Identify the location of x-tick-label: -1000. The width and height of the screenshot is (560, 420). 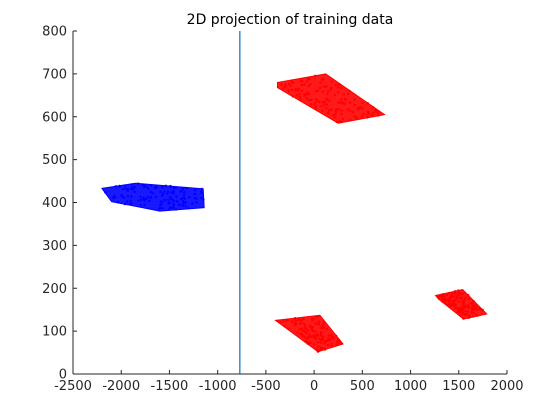
(218, 386).